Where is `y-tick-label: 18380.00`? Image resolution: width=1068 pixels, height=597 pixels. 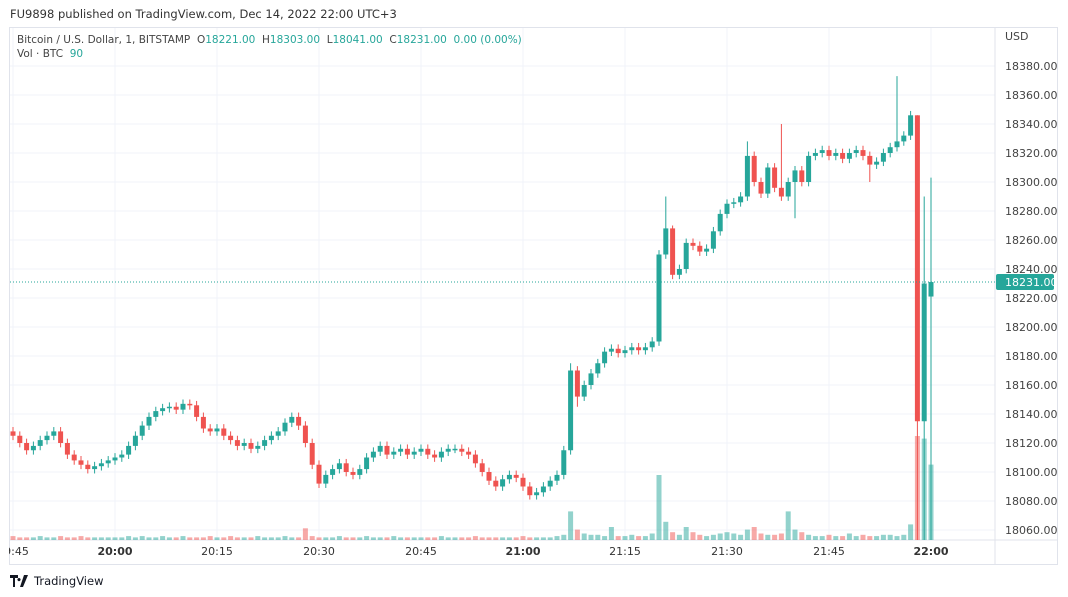
y-tick-label: 18380.00 is located at coordinates (1031, 66).